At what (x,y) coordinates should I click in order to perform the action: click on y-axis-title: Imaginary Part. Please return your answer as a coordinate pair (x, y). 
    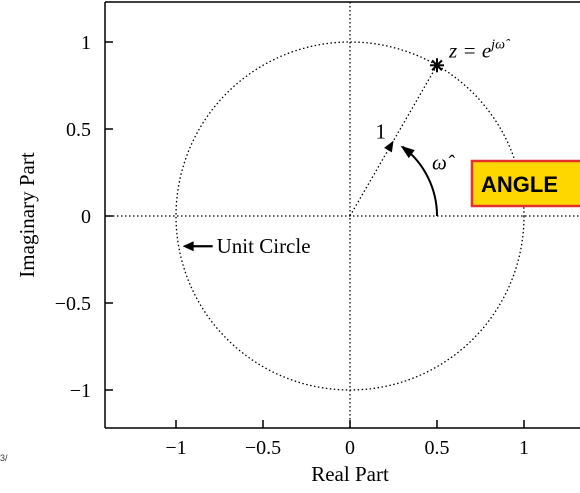
    Looking at the image, I should click on (27, 215).